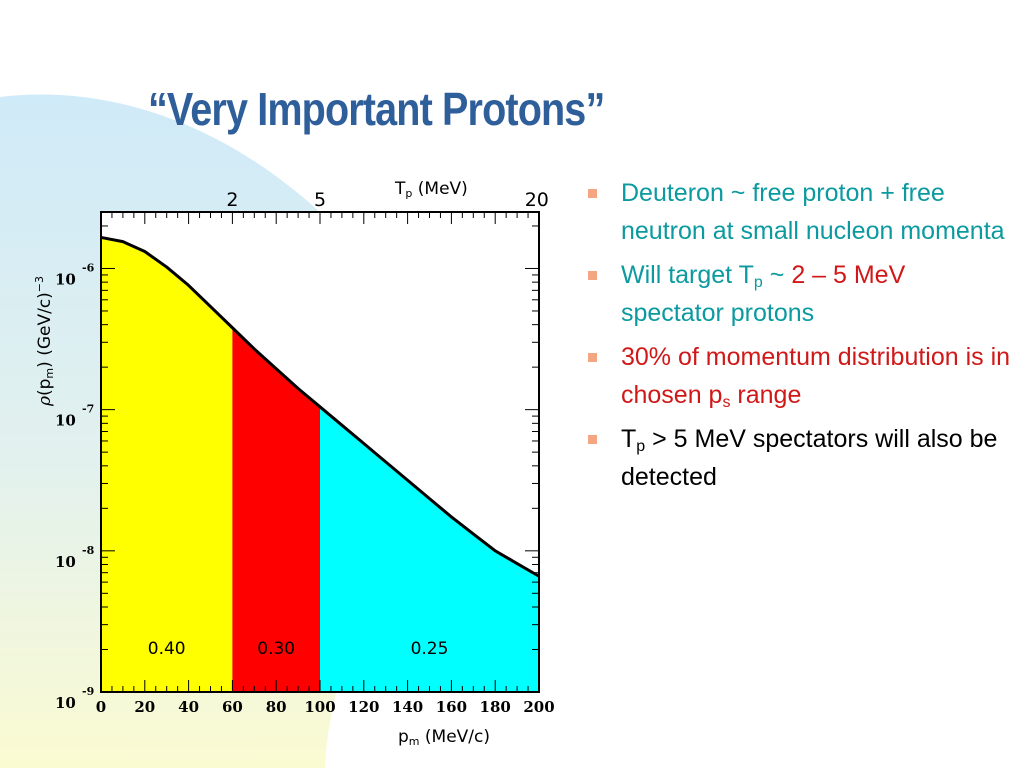 This screenshot has width=1024, height=768. What do you see at coordinates (687, 275) in the screenshot?
I see `bullet-text: Will target T` at bounding box center [687, 275].